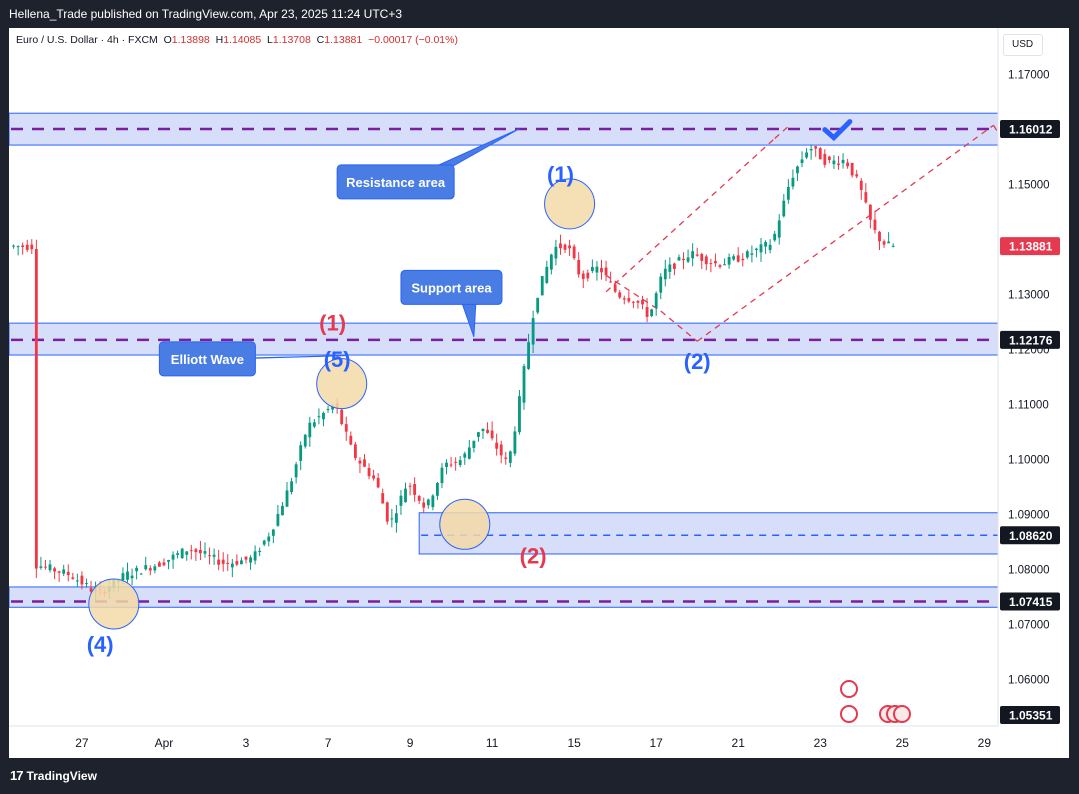  Describe the element at coordinates (1023, 45) in the screenshot. I see `currency-button: USD` at that location.